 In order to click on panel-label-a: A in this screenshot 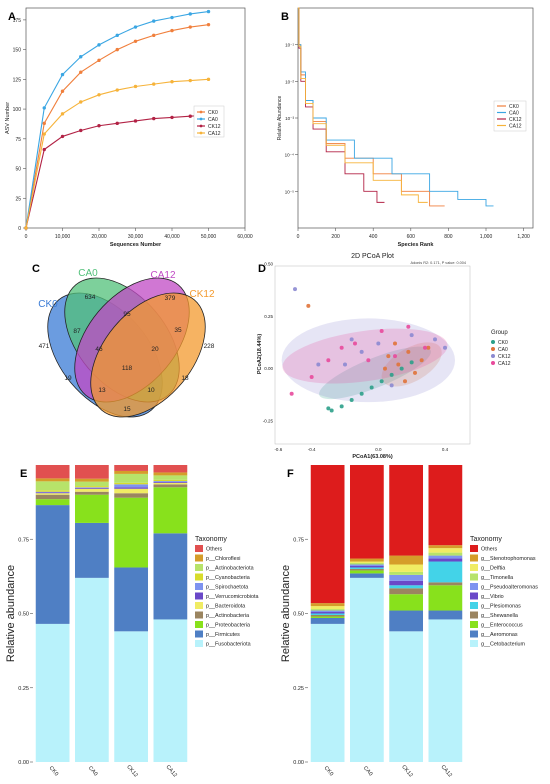, I will do `click(12, 17)`.